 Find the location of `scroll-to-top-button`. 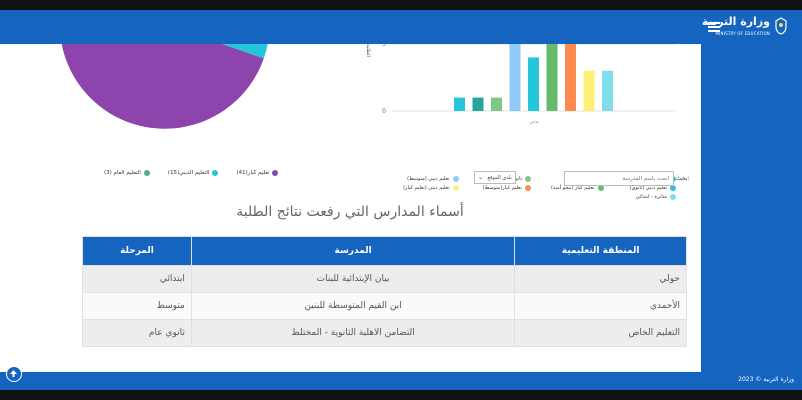

scroll-to-top-button is located at coordinates (14, 374).